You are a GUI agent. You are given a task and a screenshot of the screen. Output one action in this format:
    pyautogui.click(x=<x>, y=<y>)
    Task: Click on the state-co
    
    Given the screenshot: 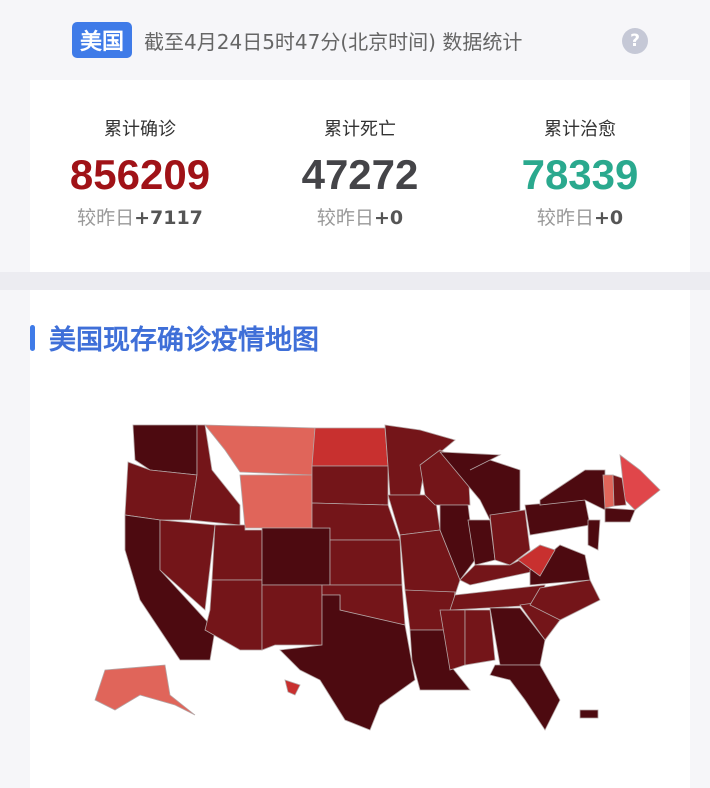 What is the action you would take?
    pyautogui.click(x=296, y=556)
    